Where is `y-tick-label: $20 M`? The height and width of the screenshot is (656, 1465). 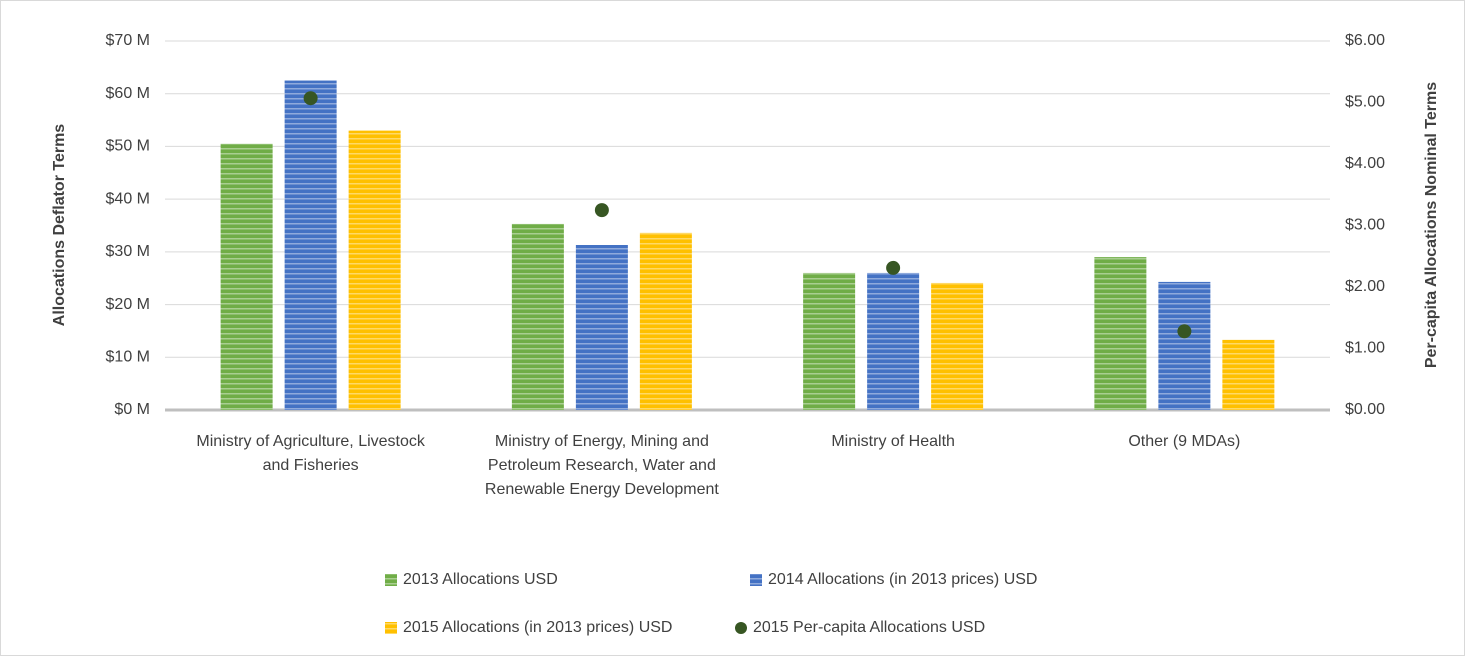 y-tick-label: $20 M is located at coordinates (128, 304).